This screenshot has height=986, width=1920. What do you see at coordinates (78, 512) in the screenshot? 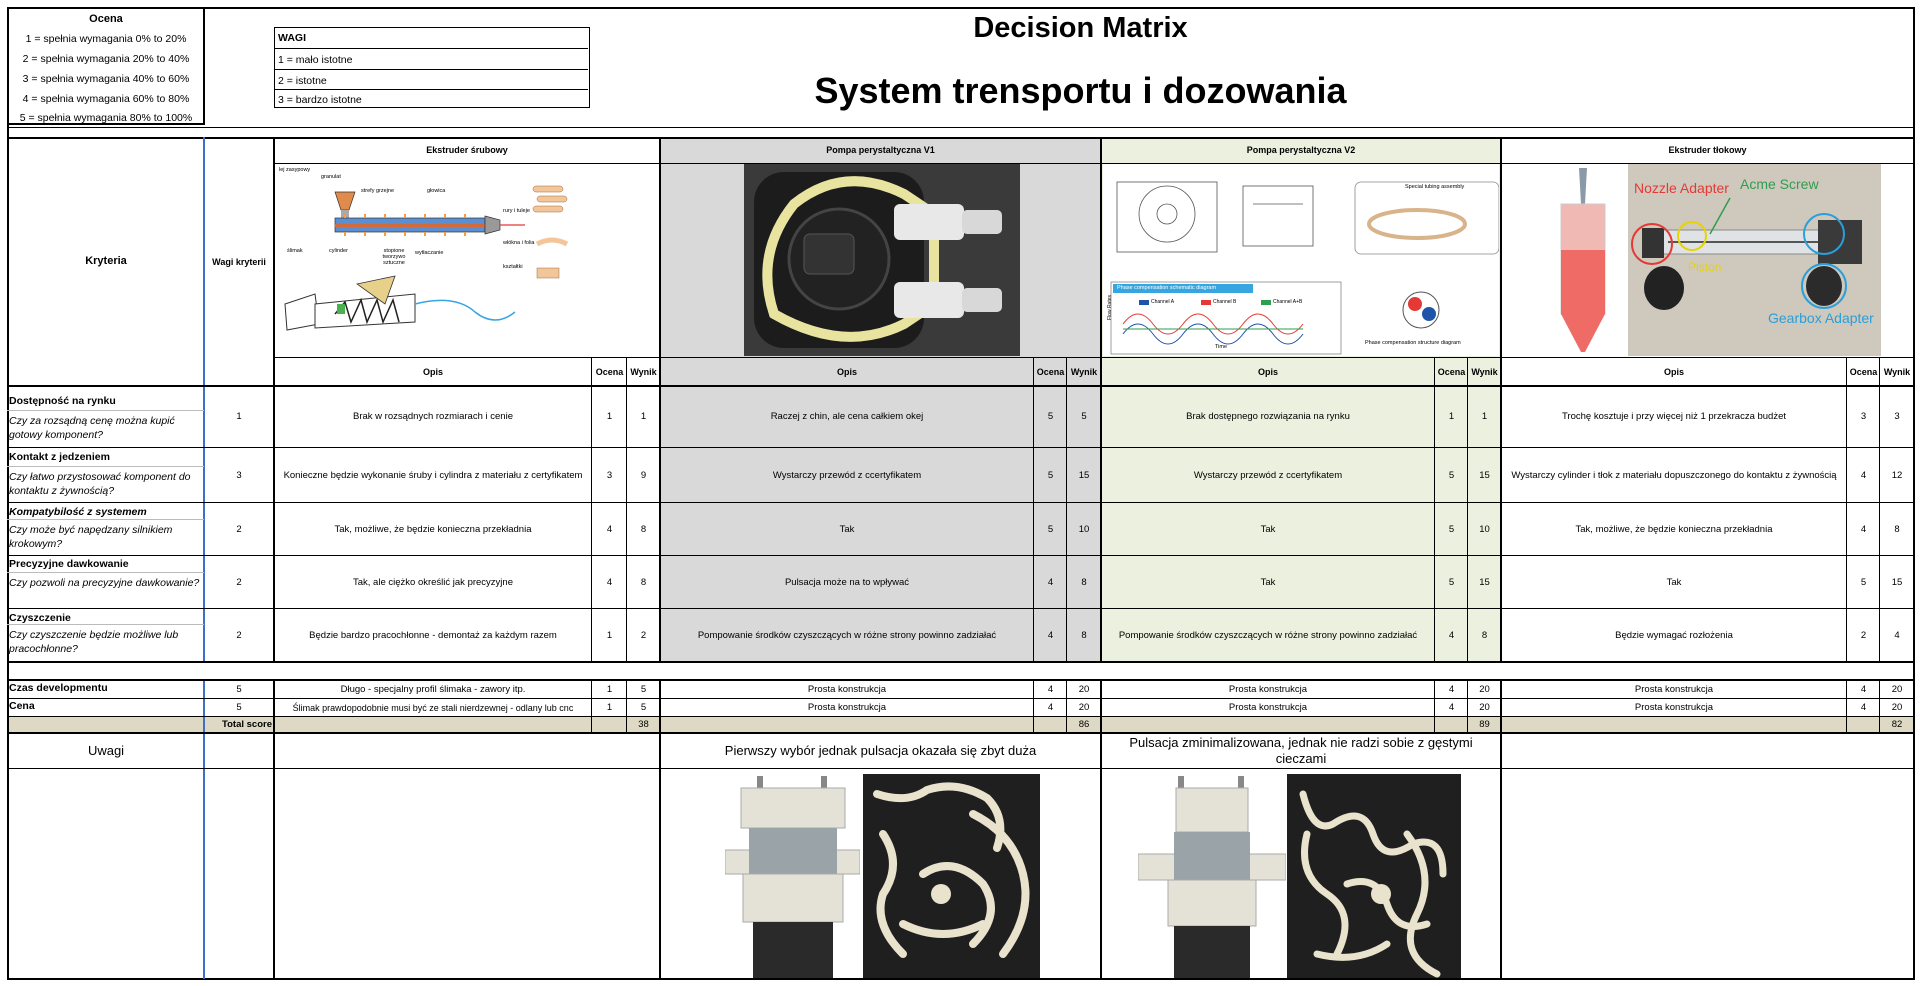
I see `criterion-title: Kompatybilość z systemem` at bounding box center [78, 512].